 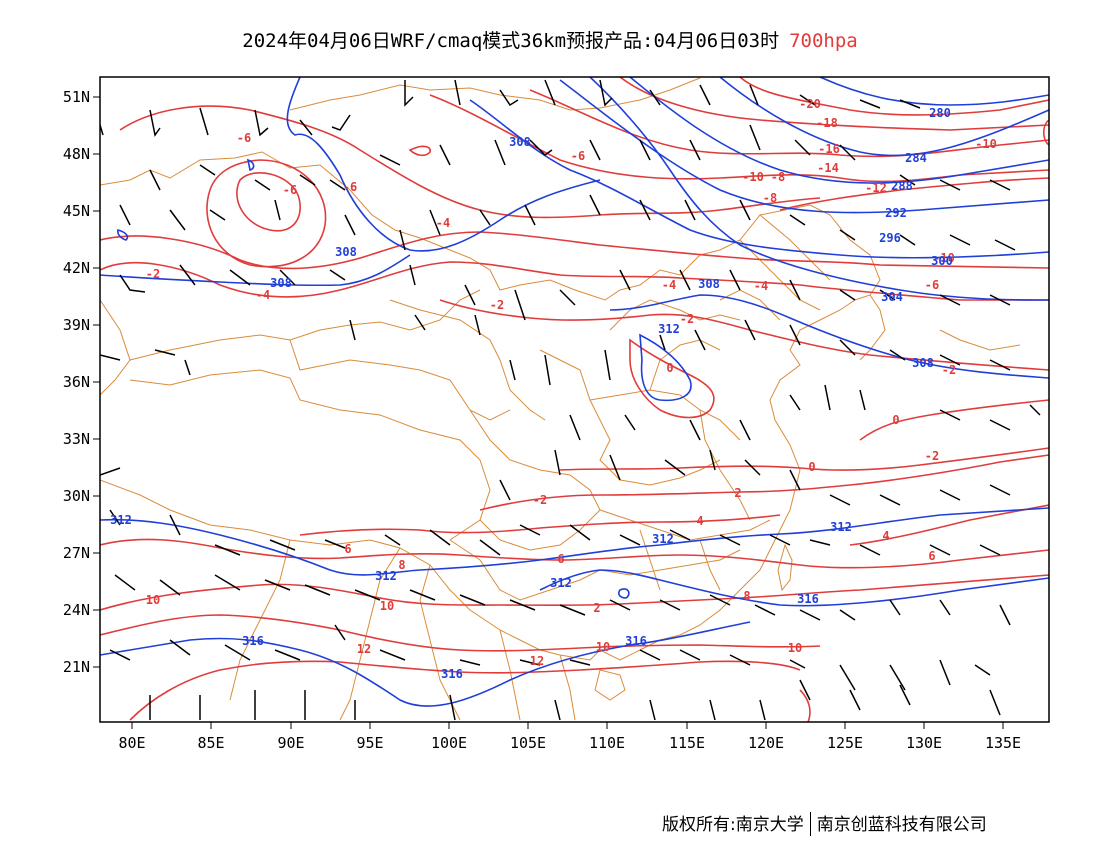 What do you see at coordinates (76, 211) in the screenshot?
I see `lat-label: 45N` at bounding box center [76, 211].